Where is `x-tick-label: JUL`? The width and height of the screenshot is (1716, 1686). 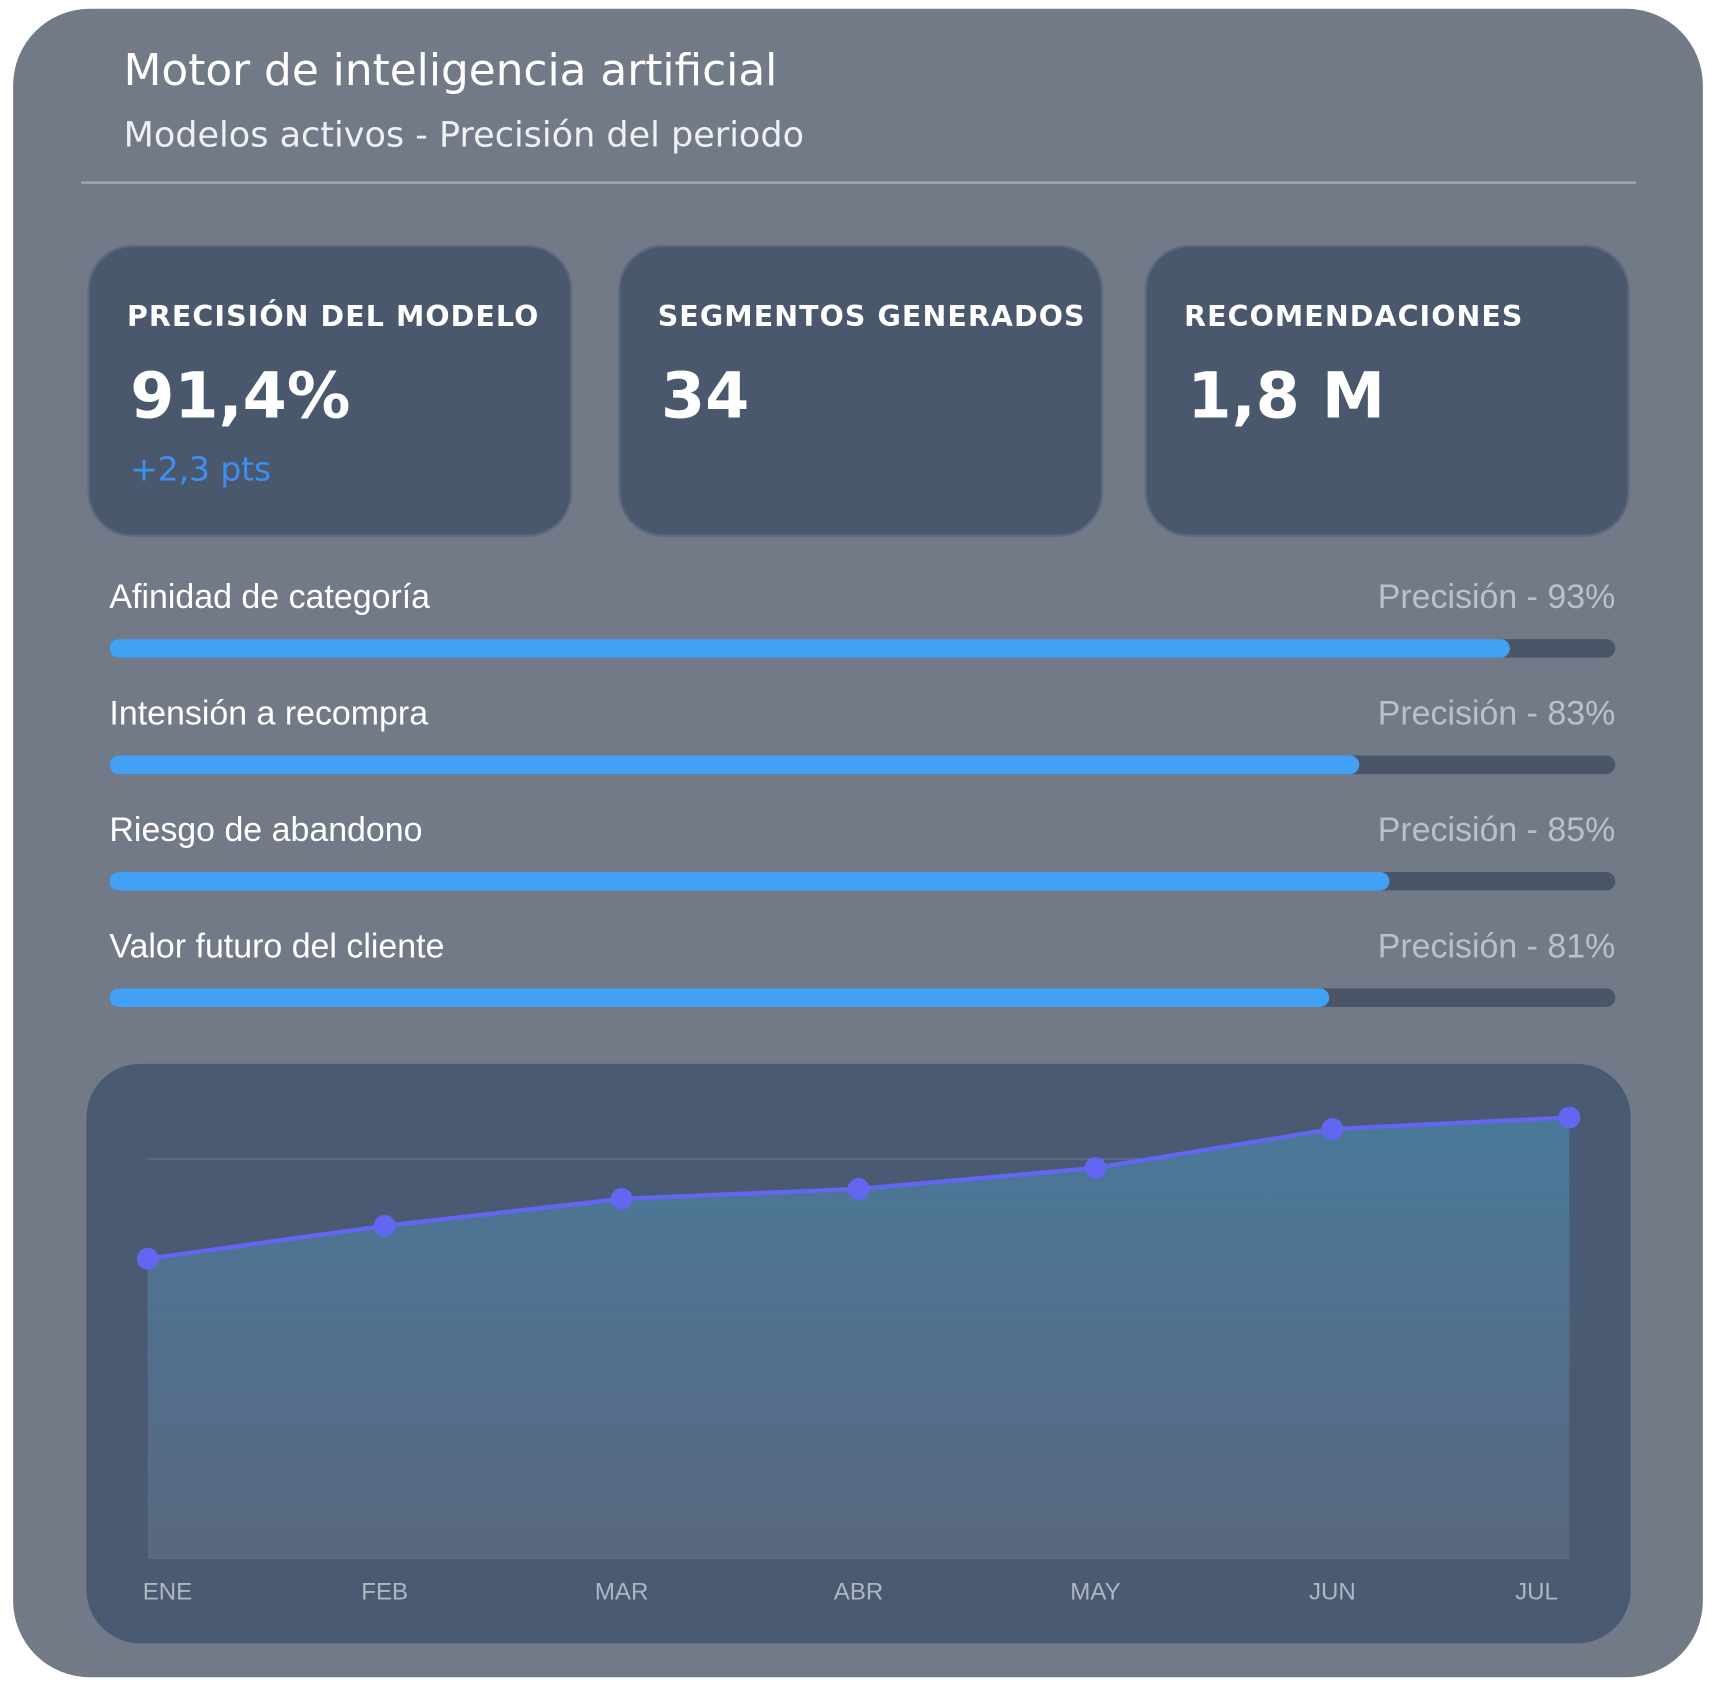 x-tick-label: JUL is located at coordinates (1536, 1591).